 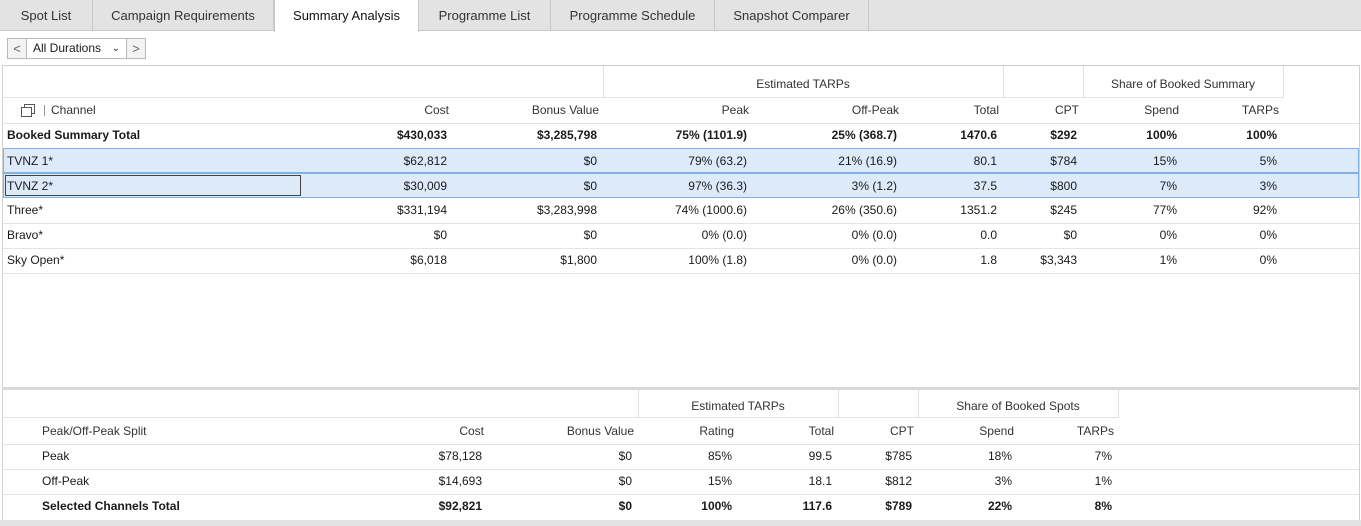 What do you see at coordinates (817, 506) in the screenshot?
I see `cell-total: 117.6` at bounding box center [817, 506].